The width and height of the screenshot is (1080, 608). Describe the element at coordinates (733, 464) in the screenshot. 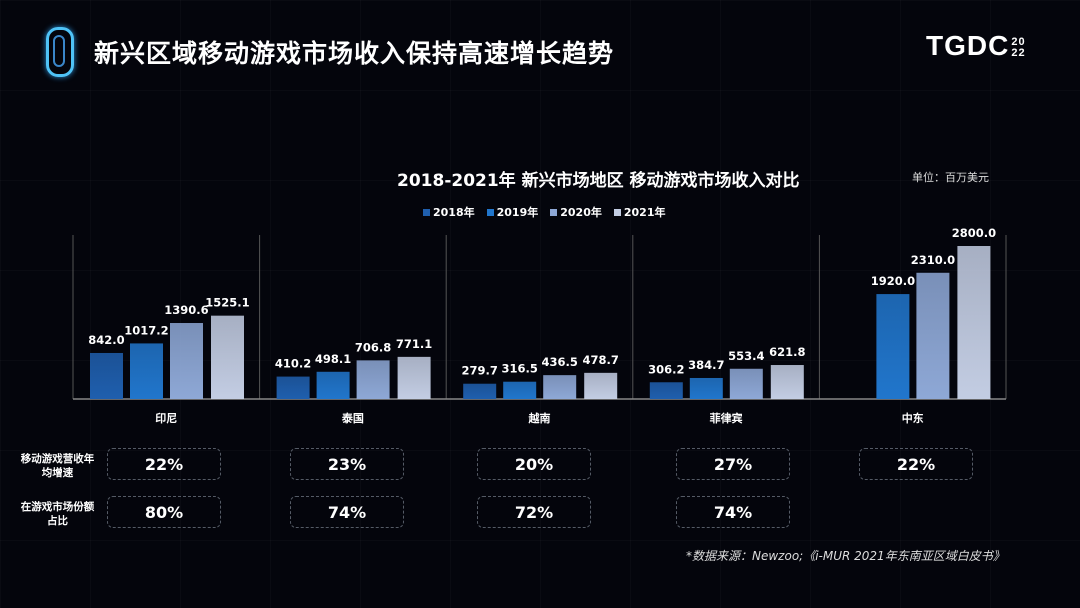

I see `table-cell: 27%` at that location.